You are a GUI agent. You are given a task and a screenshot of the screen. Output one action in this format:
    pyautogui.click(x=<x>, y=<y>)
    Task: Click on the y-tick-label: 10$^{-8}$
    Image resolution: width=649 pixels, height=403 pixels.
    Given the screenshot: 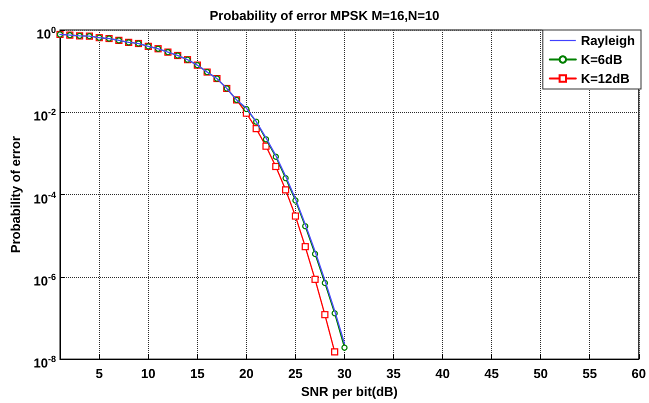 What is the action you would take?
    pyautogui.click(x=45, y=362)
    